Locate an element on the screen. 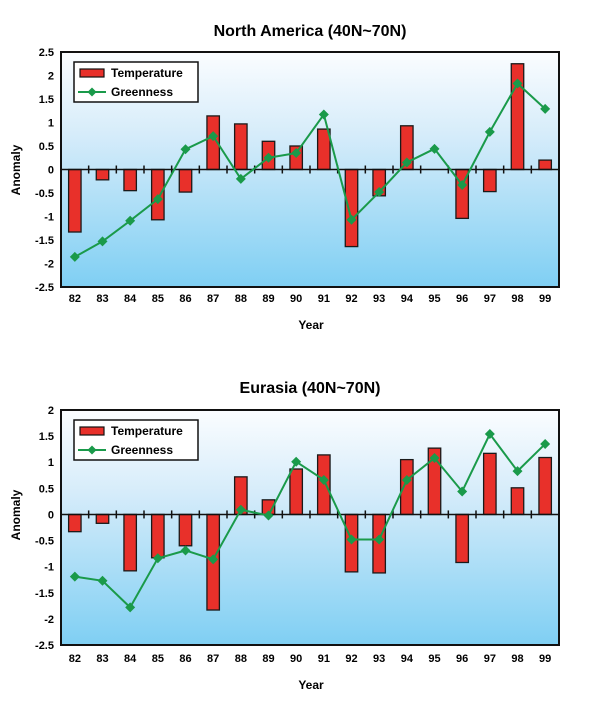 Image resolution: width=600 pixels, height=715 pixels. y-tick-label: 2.5 is located at coordinates (46, 53).